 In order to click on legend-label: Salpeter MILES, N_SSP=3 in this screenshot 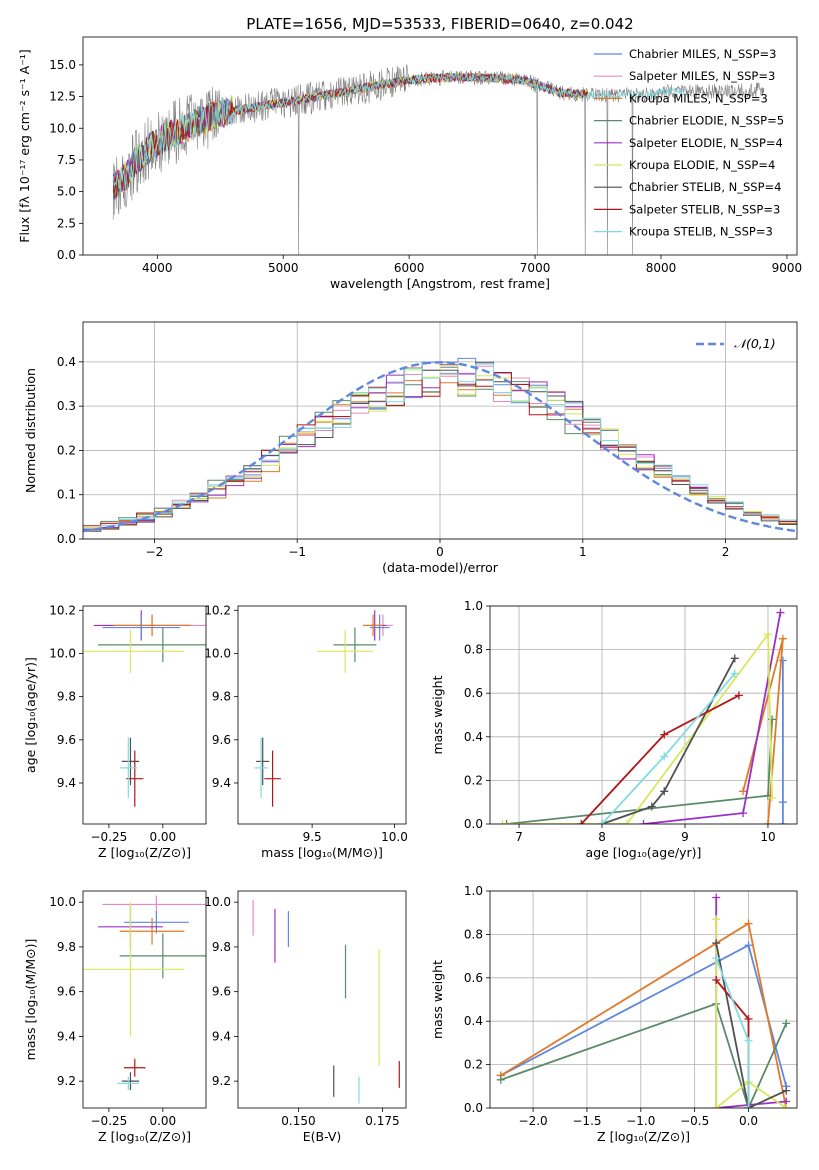, I will do `click(702, 76)`.